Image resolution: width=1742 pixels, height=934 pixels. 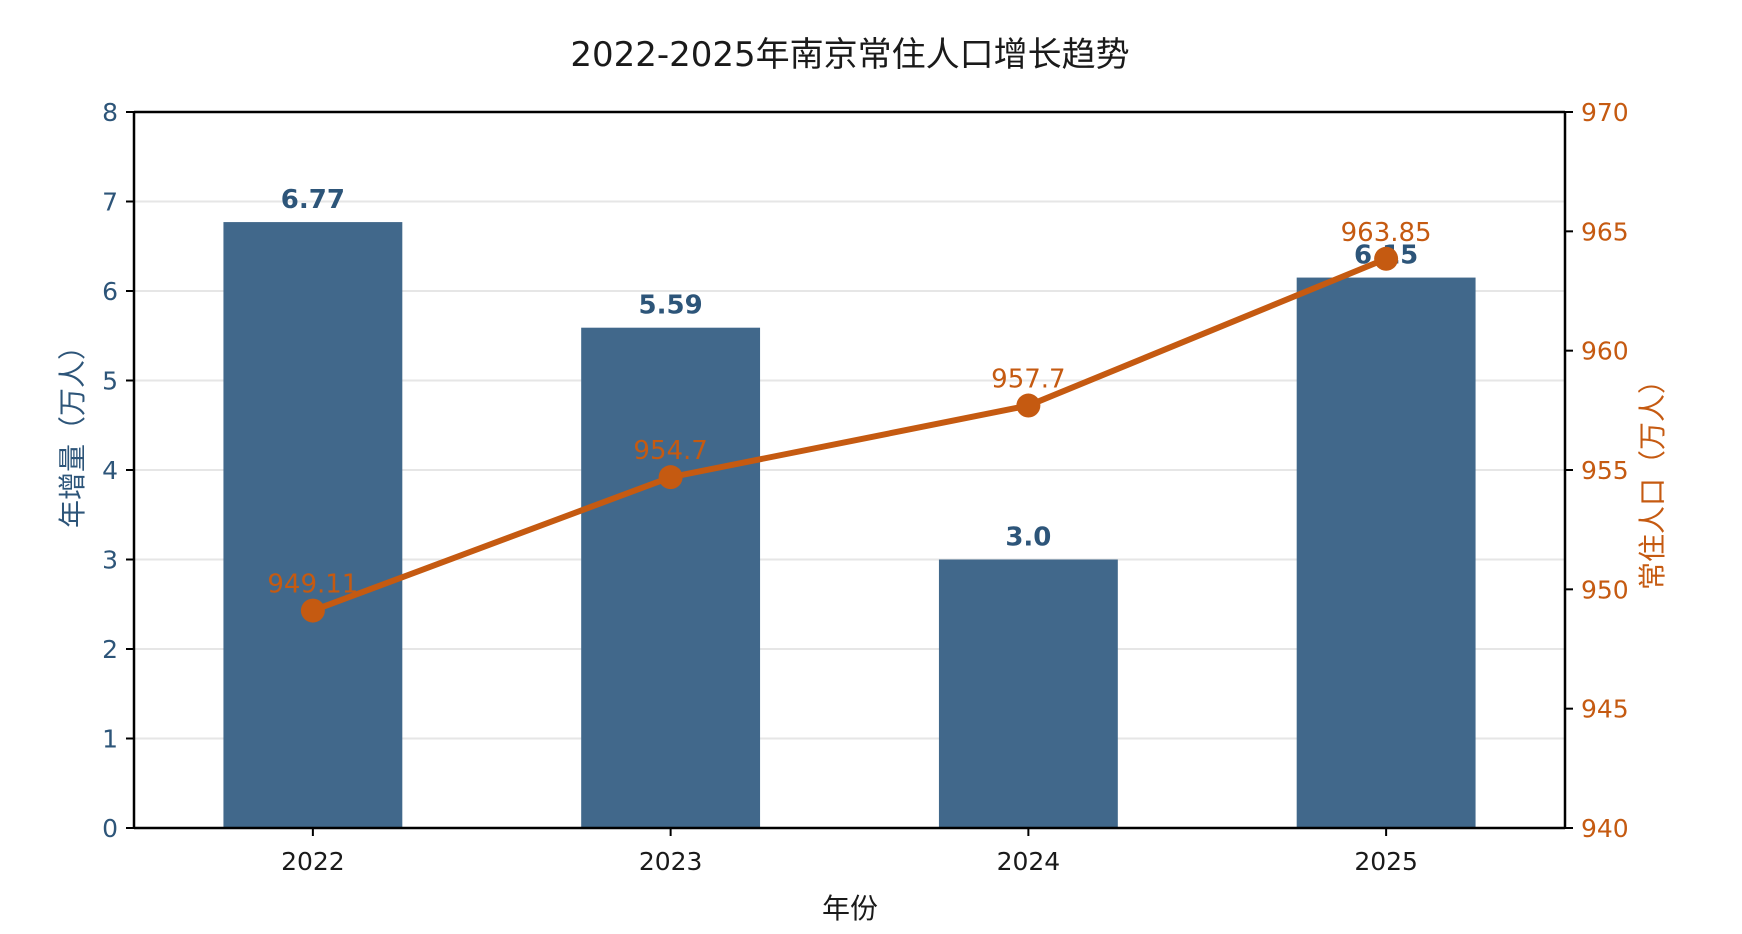 What do you see at coordinates (1605, 709) in the screenshot?
I see `right-tick-label-945: 945` at bounding box center [1605, 709].